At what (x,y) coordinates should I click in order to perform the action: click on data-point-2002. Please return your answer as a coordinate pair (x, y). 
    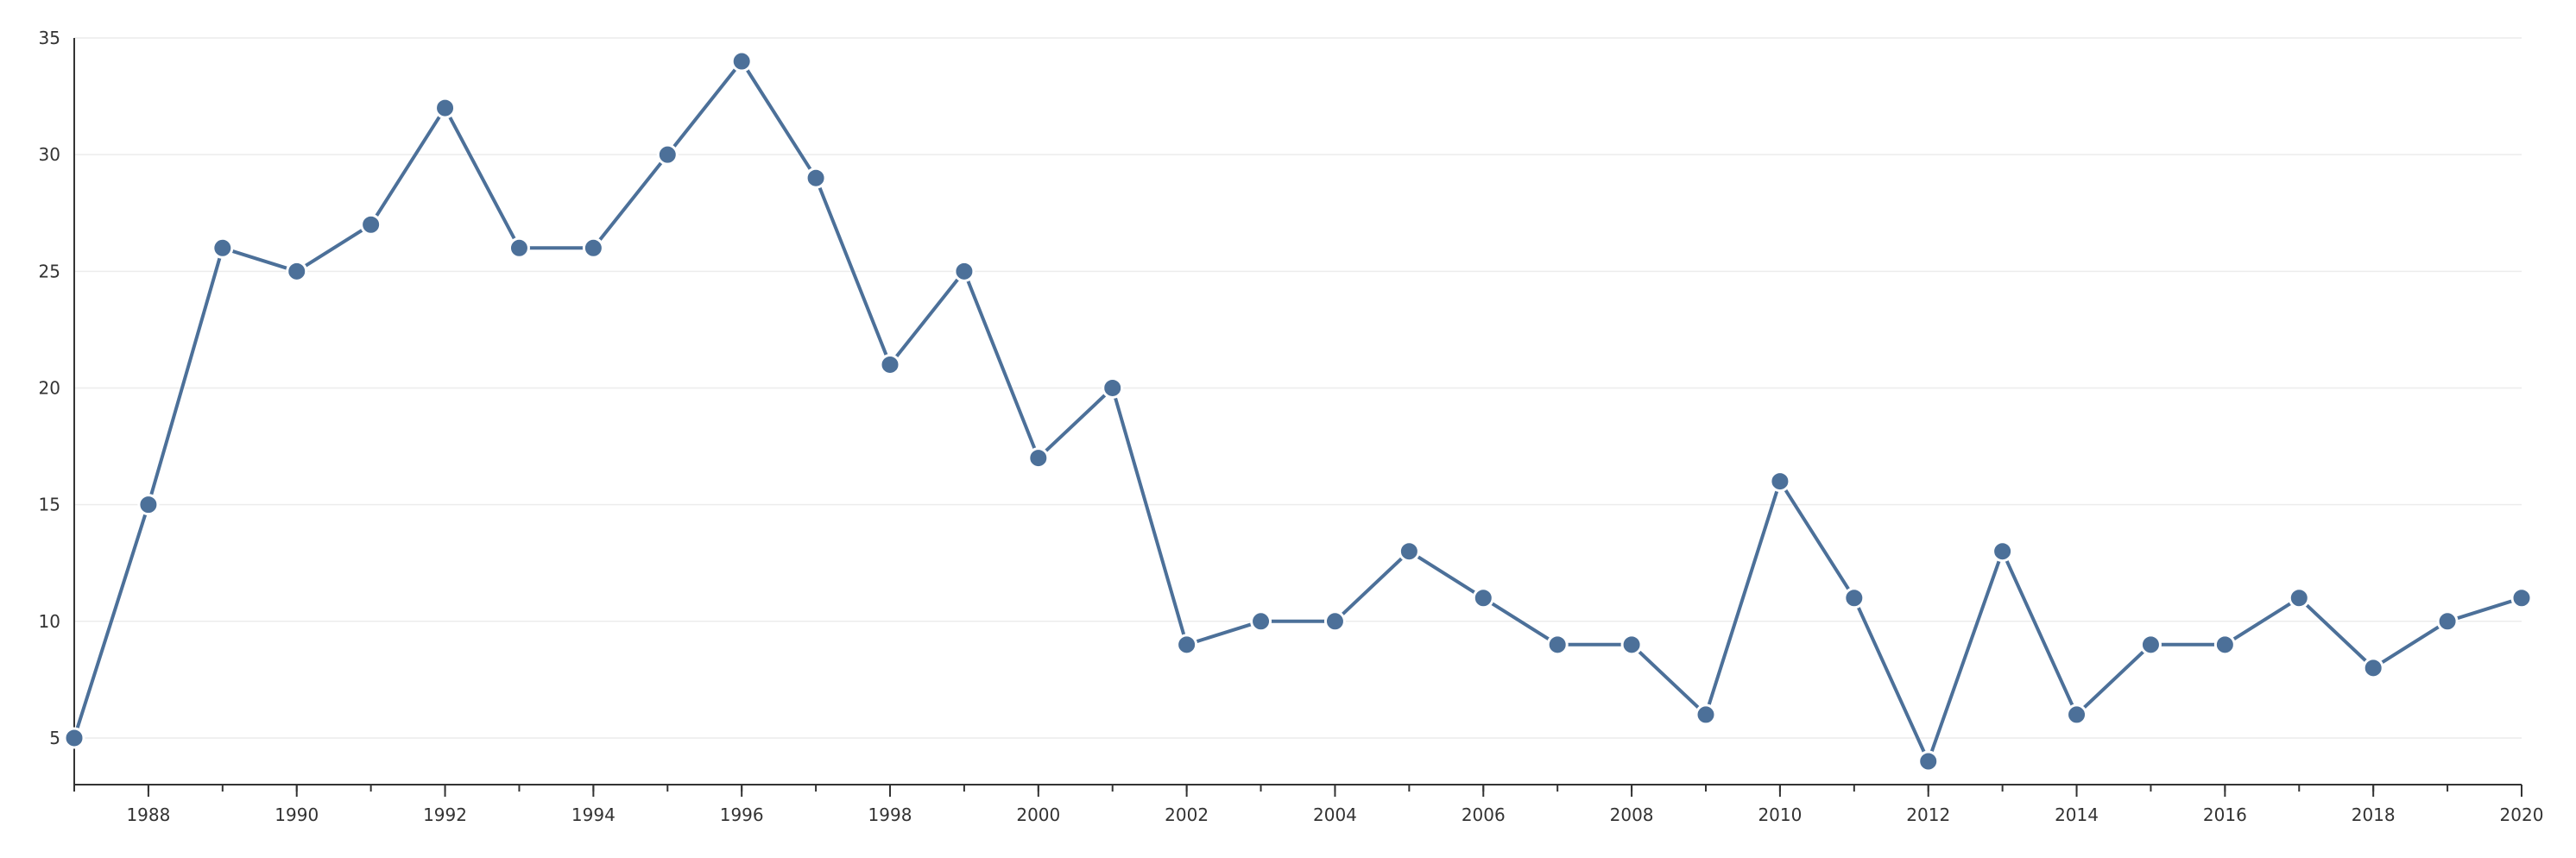
    Looking at the image, I should click on (1187, 645).